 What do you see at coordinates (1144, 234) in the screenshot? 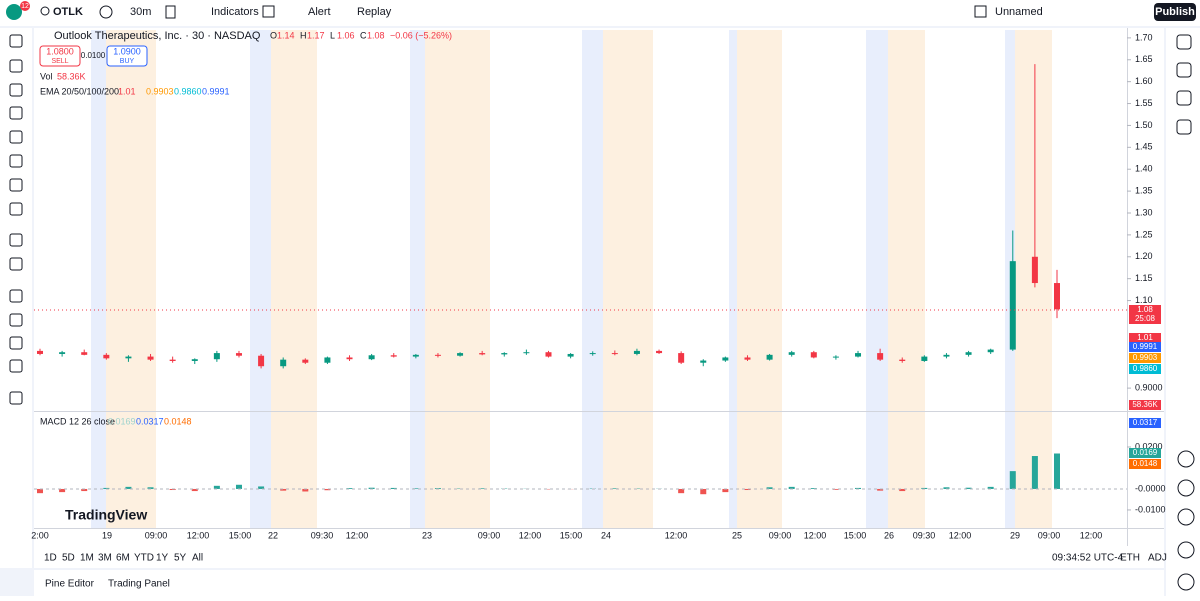
I see `y-tick-label: 1.25` at bounding box center [1144, 234].